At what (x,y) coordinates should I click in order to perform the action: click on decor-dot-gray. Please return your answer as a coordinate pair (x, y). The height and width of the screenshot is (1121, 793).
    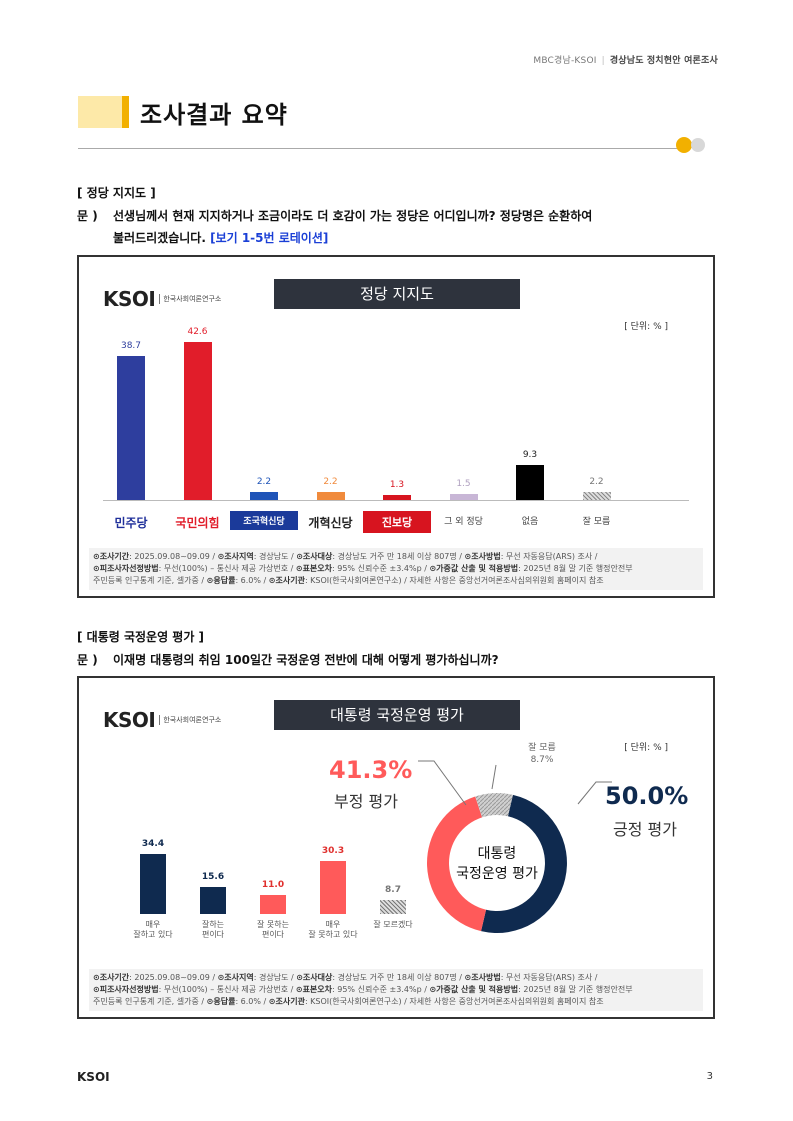
    Looking at the image, I should click on (698, 145).